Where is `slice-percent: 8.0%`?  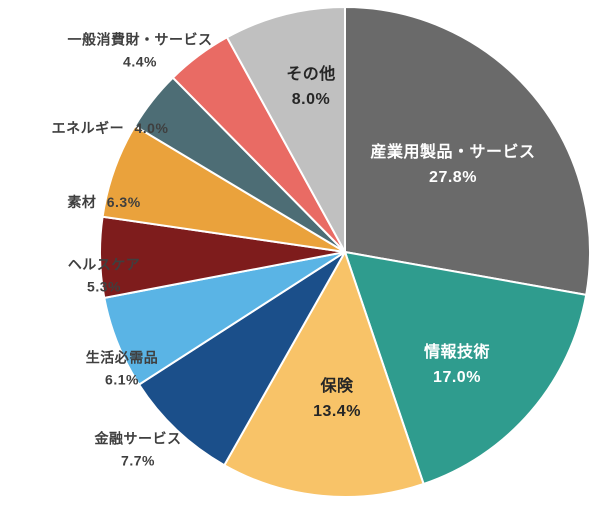 slice-percent: 8.0% is located at coordinates (311, 99).